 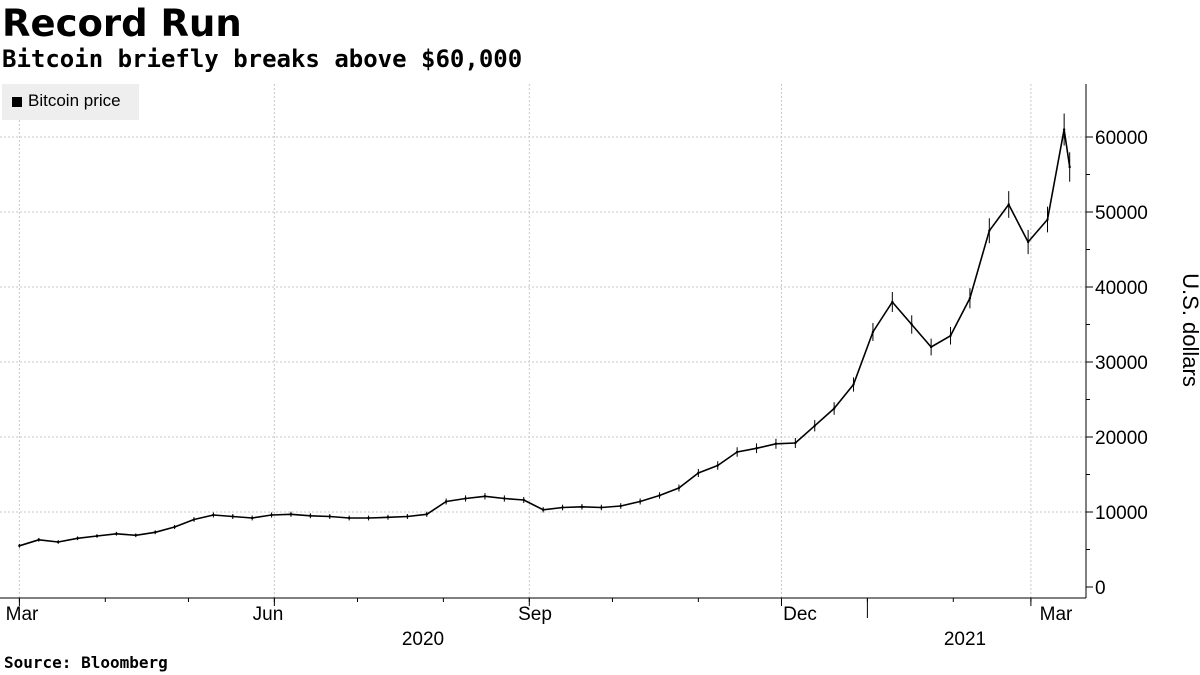 I want to click on legend-label: Bitcoin price, so click(x=74, y=100).